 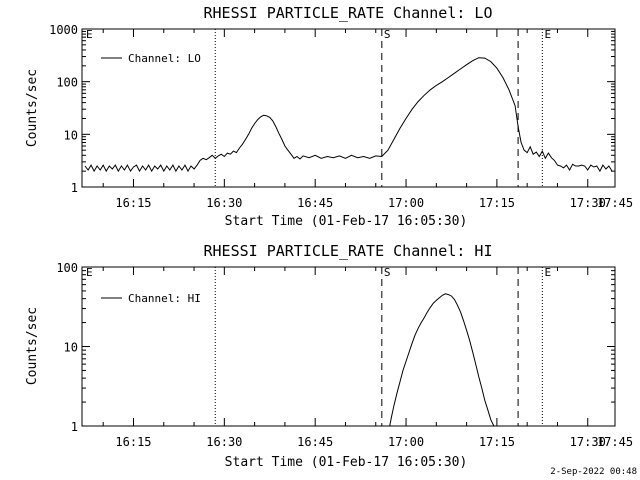 I want to click on legend-label: Channel: HI, so click(x=164, y=298).